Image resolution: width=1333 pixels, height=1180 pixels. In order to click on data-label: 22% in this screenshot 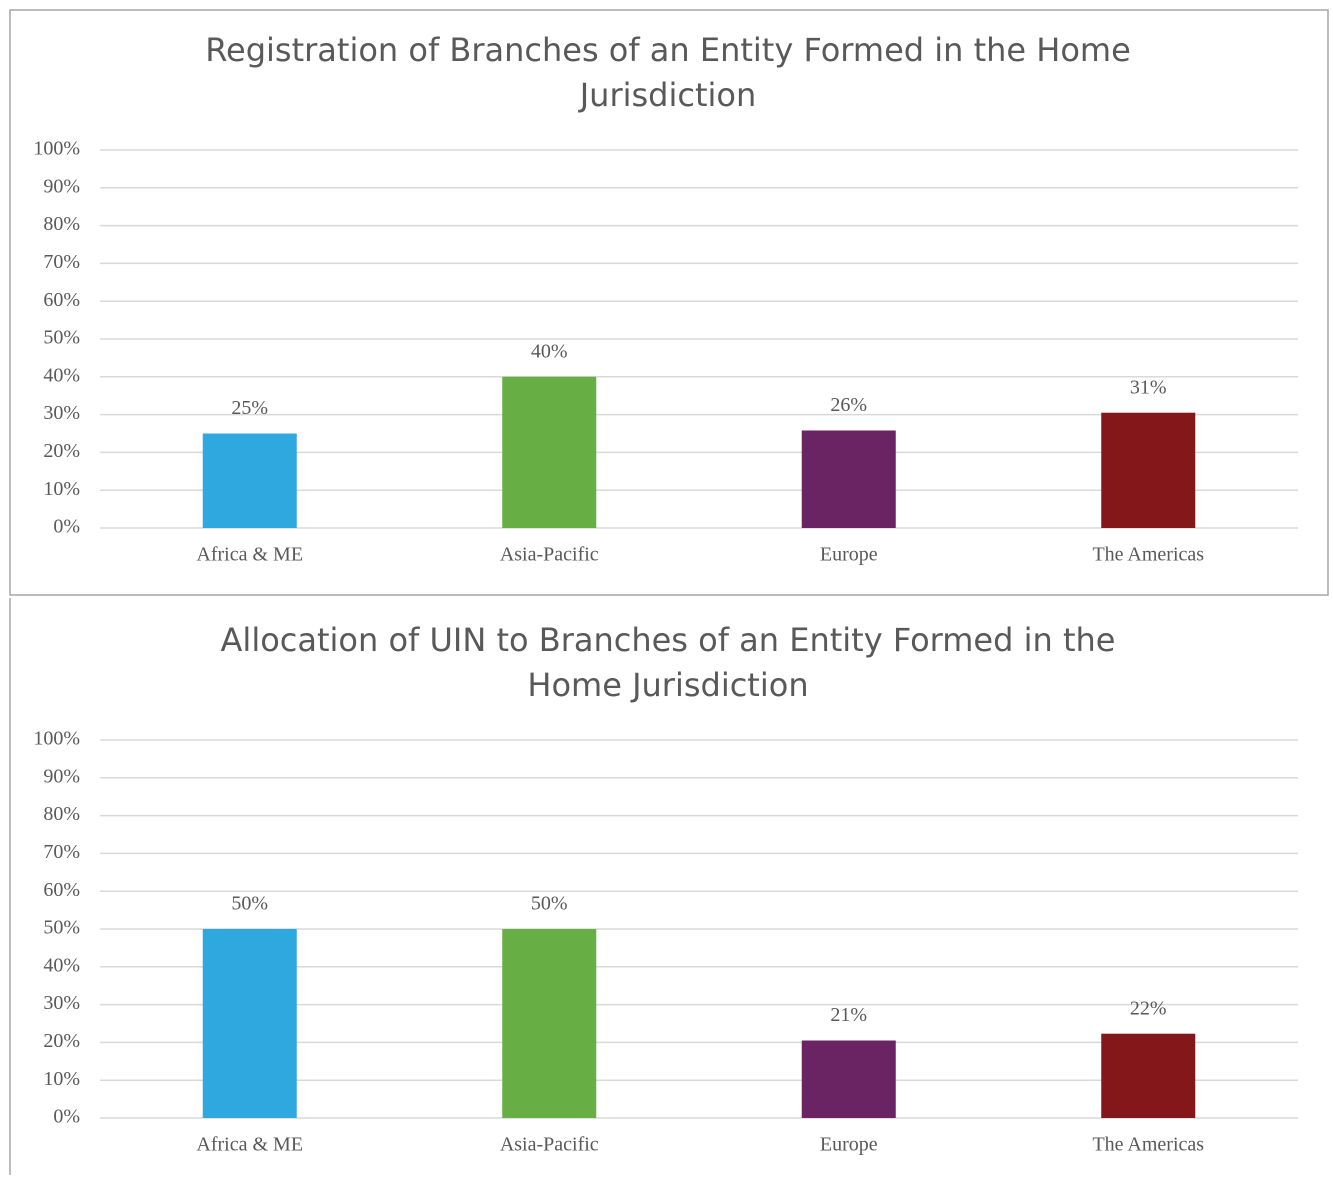, I will do `click(1148, 1008)`.